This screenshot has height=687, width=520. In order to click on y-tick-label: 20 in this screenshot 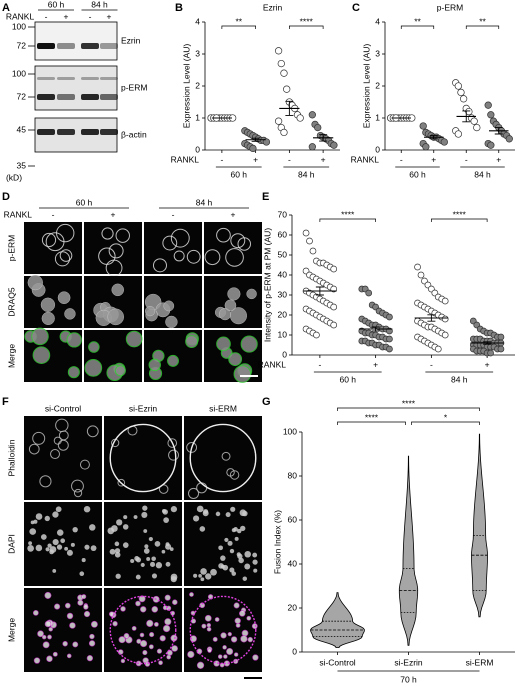, I will do `click(283, 314)`.